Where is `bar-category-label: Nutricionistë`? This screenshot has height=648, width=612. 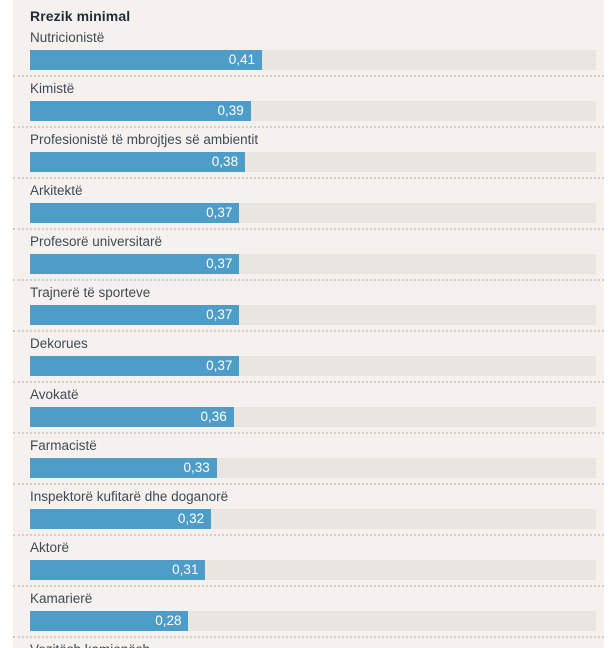
bar-category-label: Nutricionistë is located at coordinates (67, 37).